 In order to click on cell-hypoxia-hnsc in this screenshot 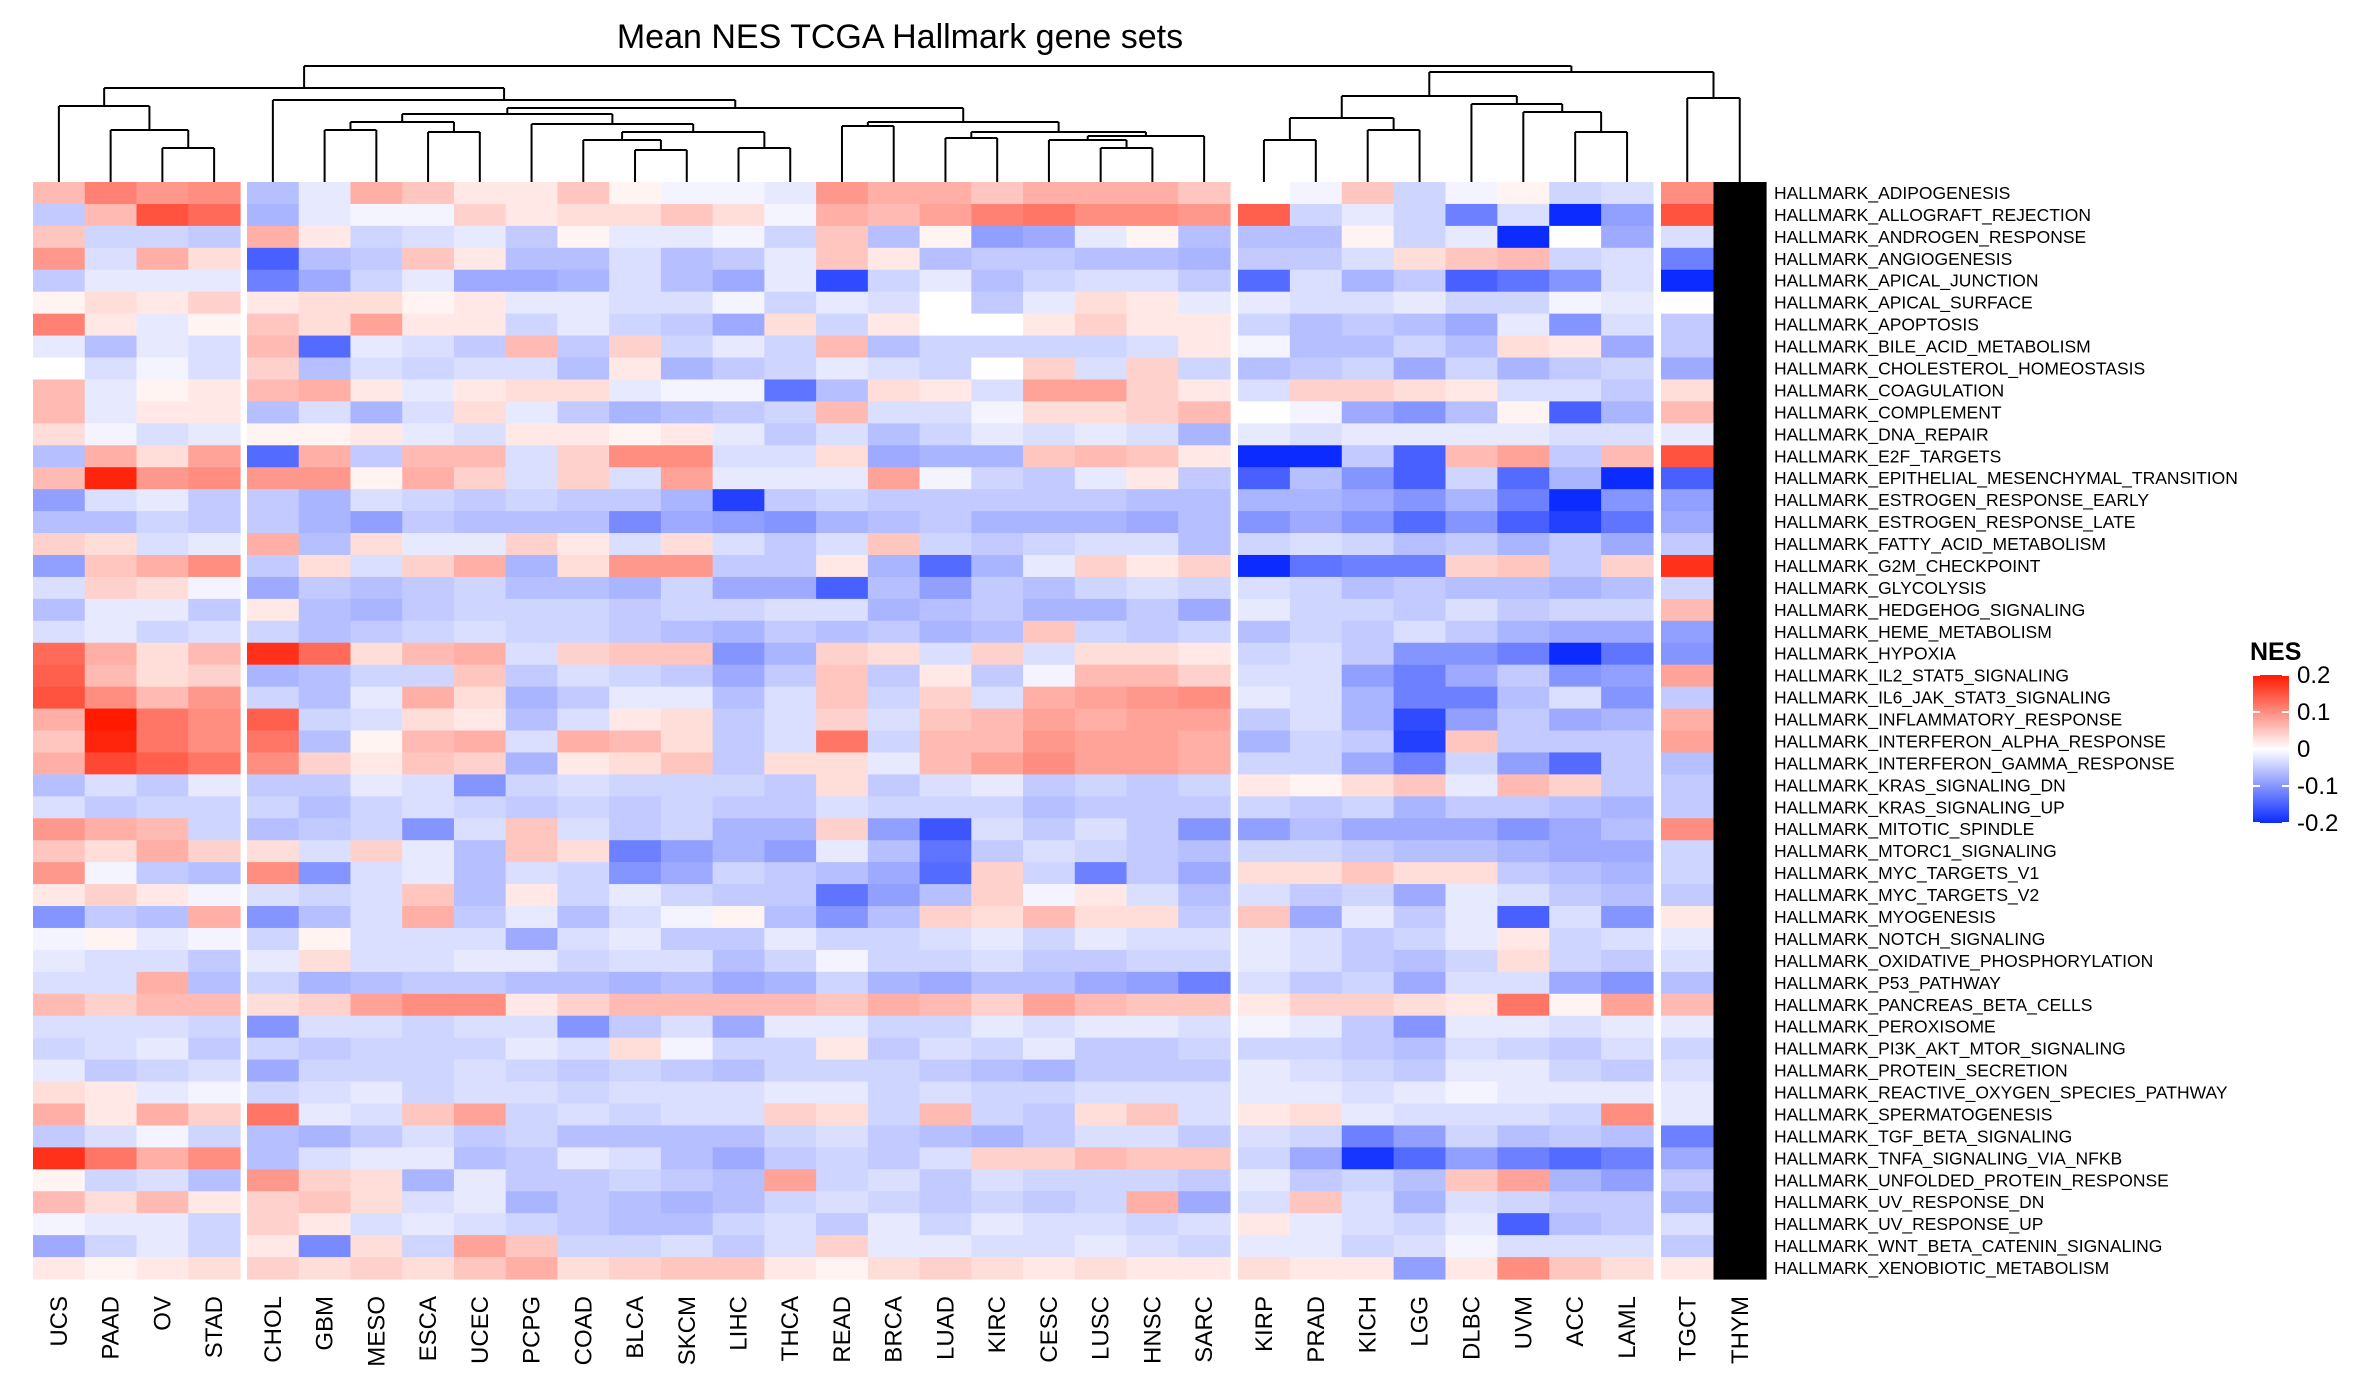, I will do `click(1152, 654)`.